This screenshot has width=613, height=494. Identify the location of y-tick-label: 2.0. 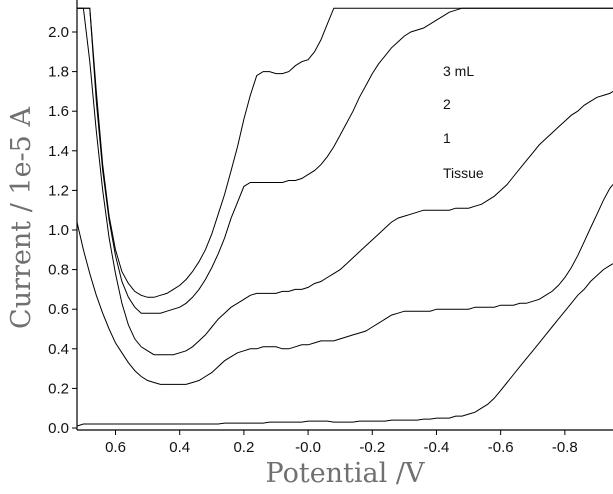
(58, 32).